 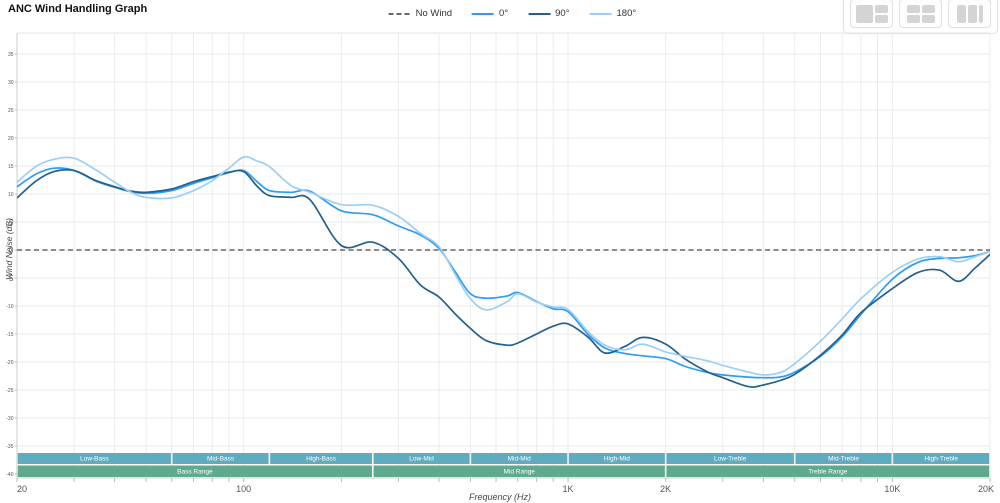 I want to click on main-band-label: Bass Range, so click(x=195, y=471).